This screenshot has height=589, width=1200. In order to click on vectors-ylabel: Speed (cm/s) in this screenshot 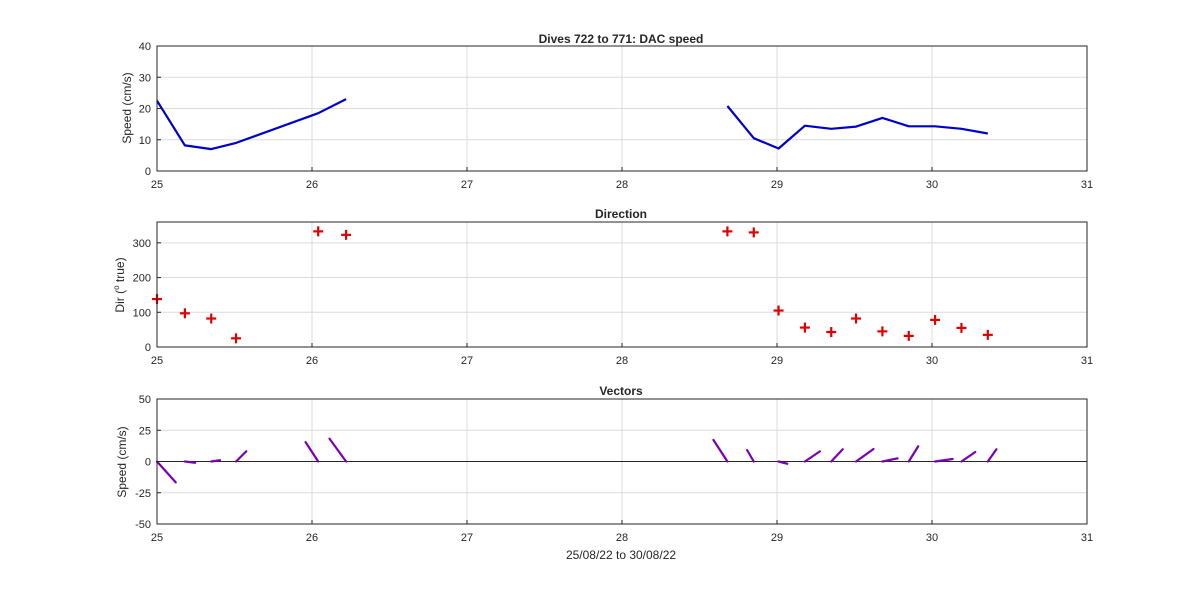, I will do `click(122, 461)`.